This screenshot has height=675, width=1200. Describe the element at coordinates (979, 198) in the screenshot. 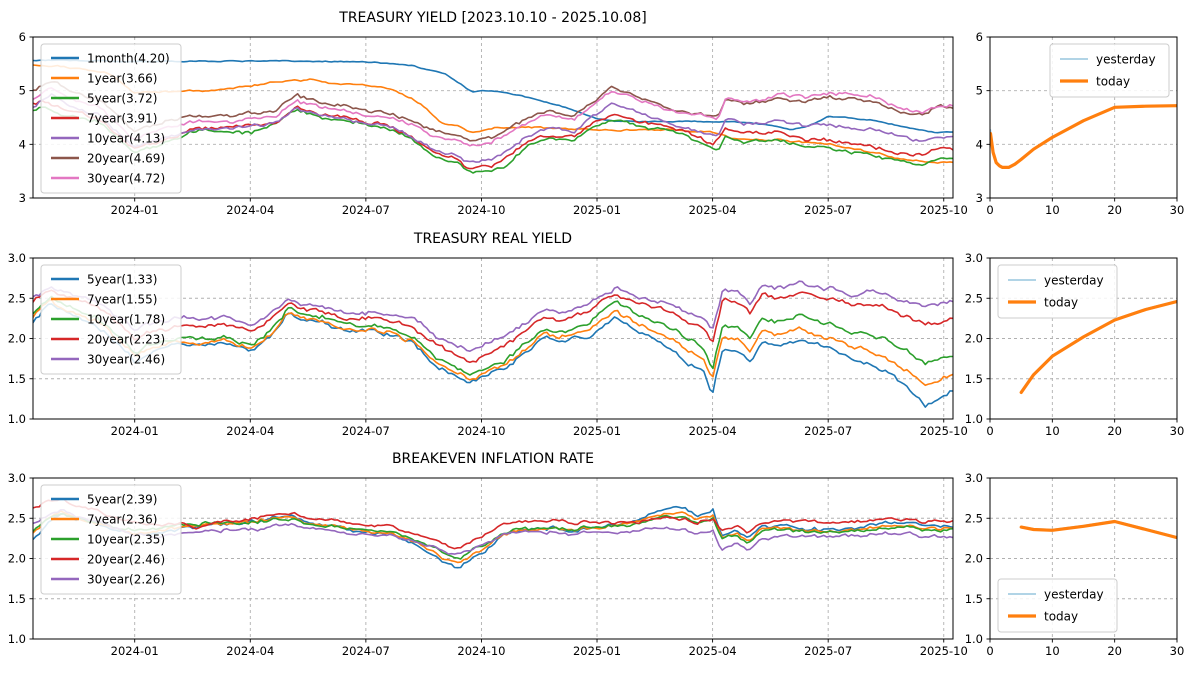

I see `y-tick-label: 3` at that location.